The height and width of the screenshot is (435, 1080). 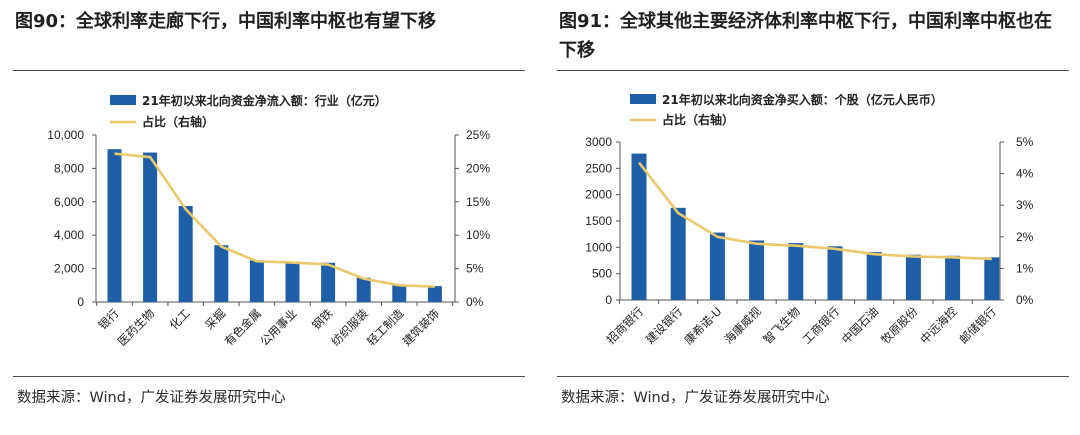 What do you see at coordinates (65, 135) in the screenshot?
I see `left-tick-label: 10,000` at bounding box center [65, 135].